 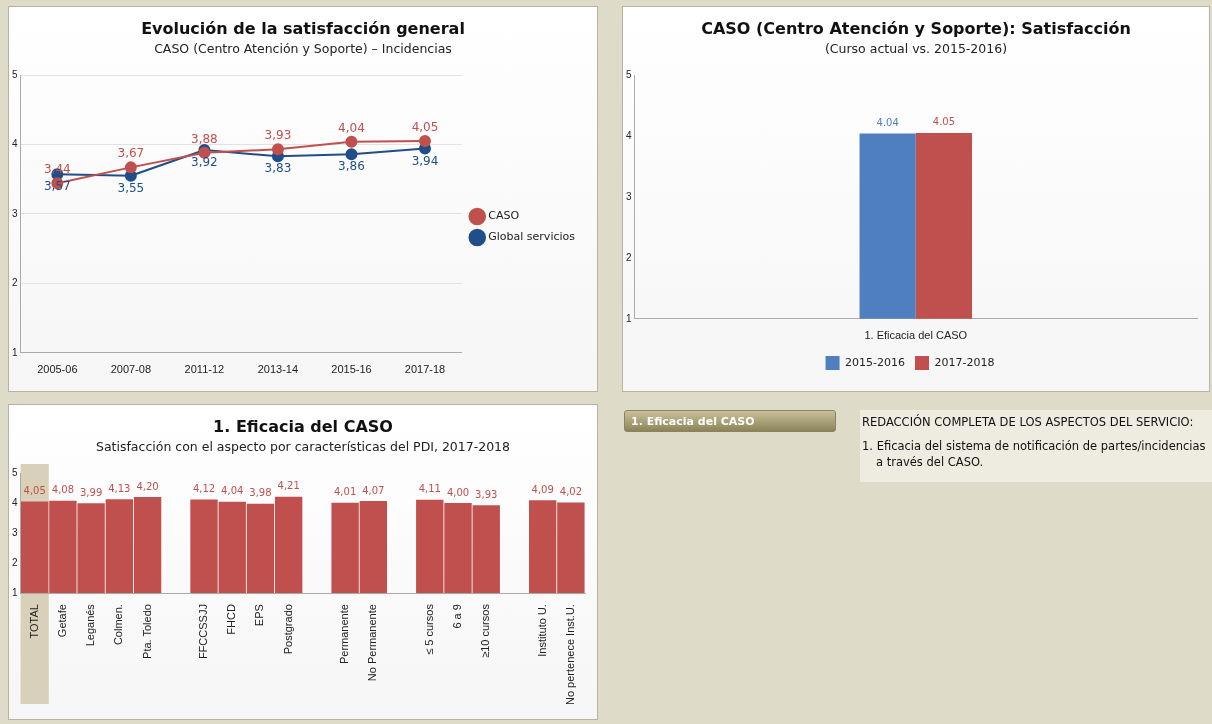 I want to click on chart-title: Evolución de la satisfacción general, so click(x=303, y=28).